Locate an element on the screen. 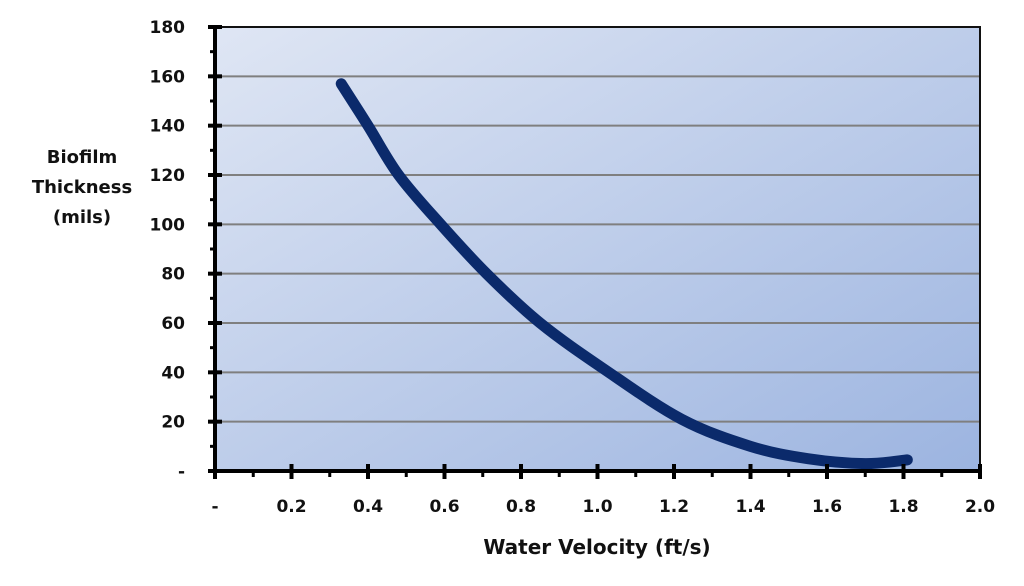  x-tick-labels: - 0.2 0.4 0.6 0.8 1.0 1.2 1.4 1.6 1.8 2.0 is located at coordinates (603, 507).